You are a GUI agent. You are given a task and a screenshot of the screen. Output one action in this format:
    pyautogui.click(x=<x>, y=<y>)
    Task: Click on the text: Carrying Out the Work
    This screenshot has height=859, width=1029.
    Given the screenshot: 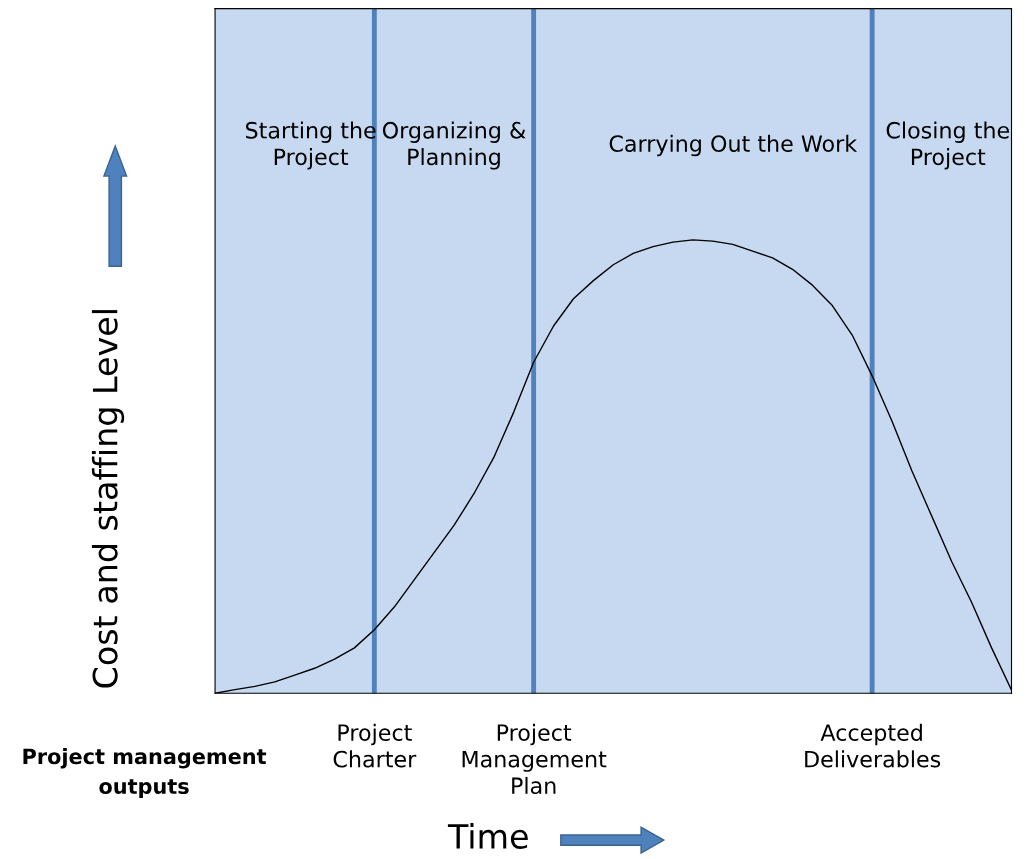 What is the action you would take?
    pyautogui.click(x=733, y=145)
    